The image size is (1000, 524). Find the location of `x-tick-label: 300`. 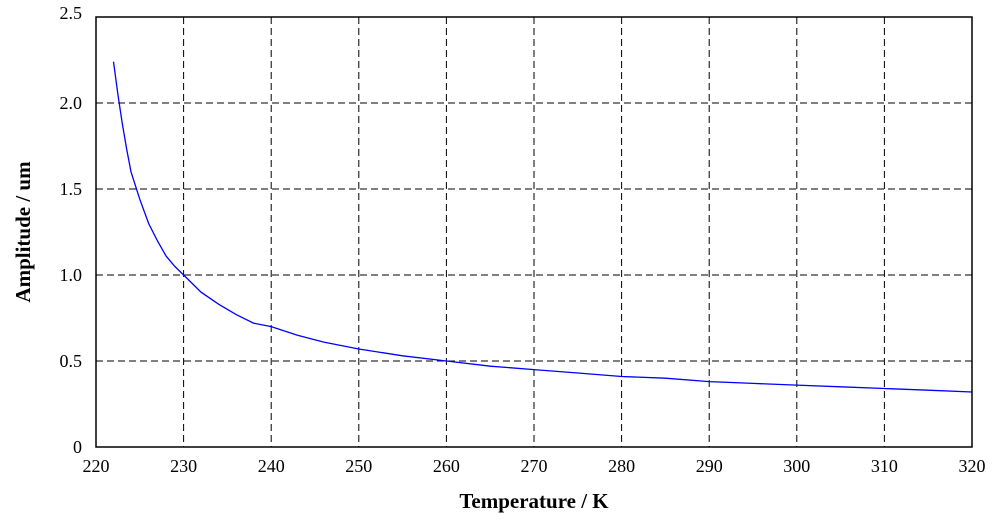

x-tick-label: 300 is located at coordinates (796, 466).